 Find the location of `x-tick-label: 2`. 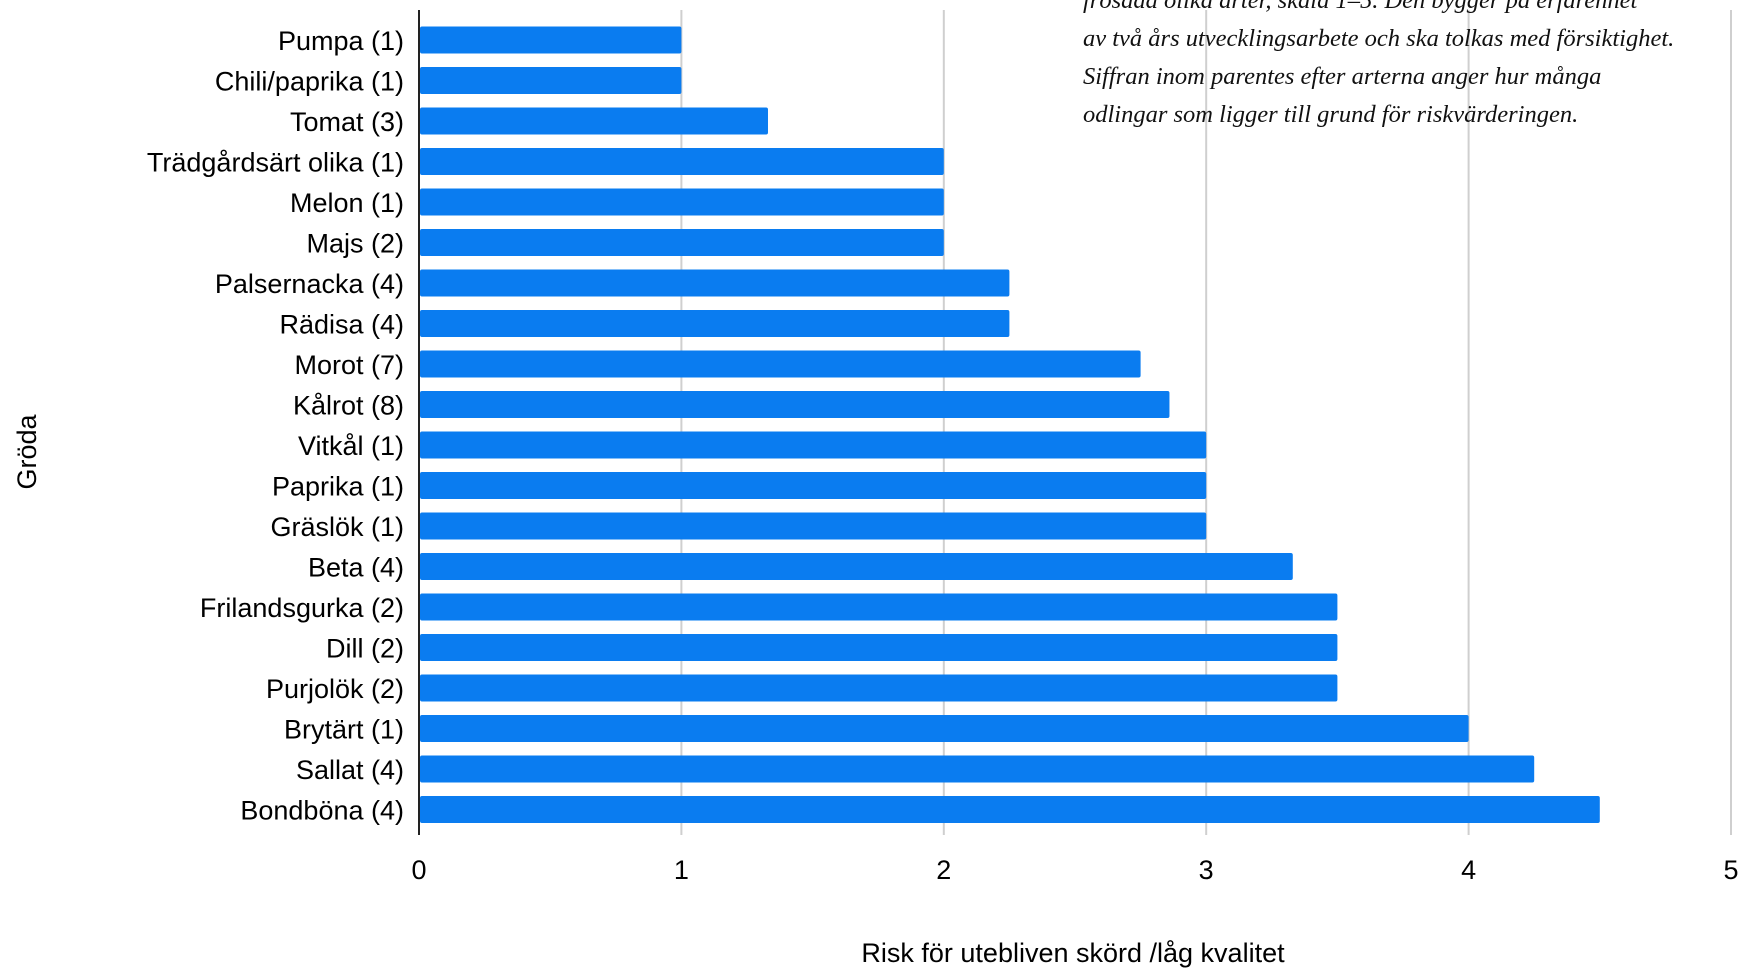

x-tick-label: 2 is located at coordinates (943, 870).